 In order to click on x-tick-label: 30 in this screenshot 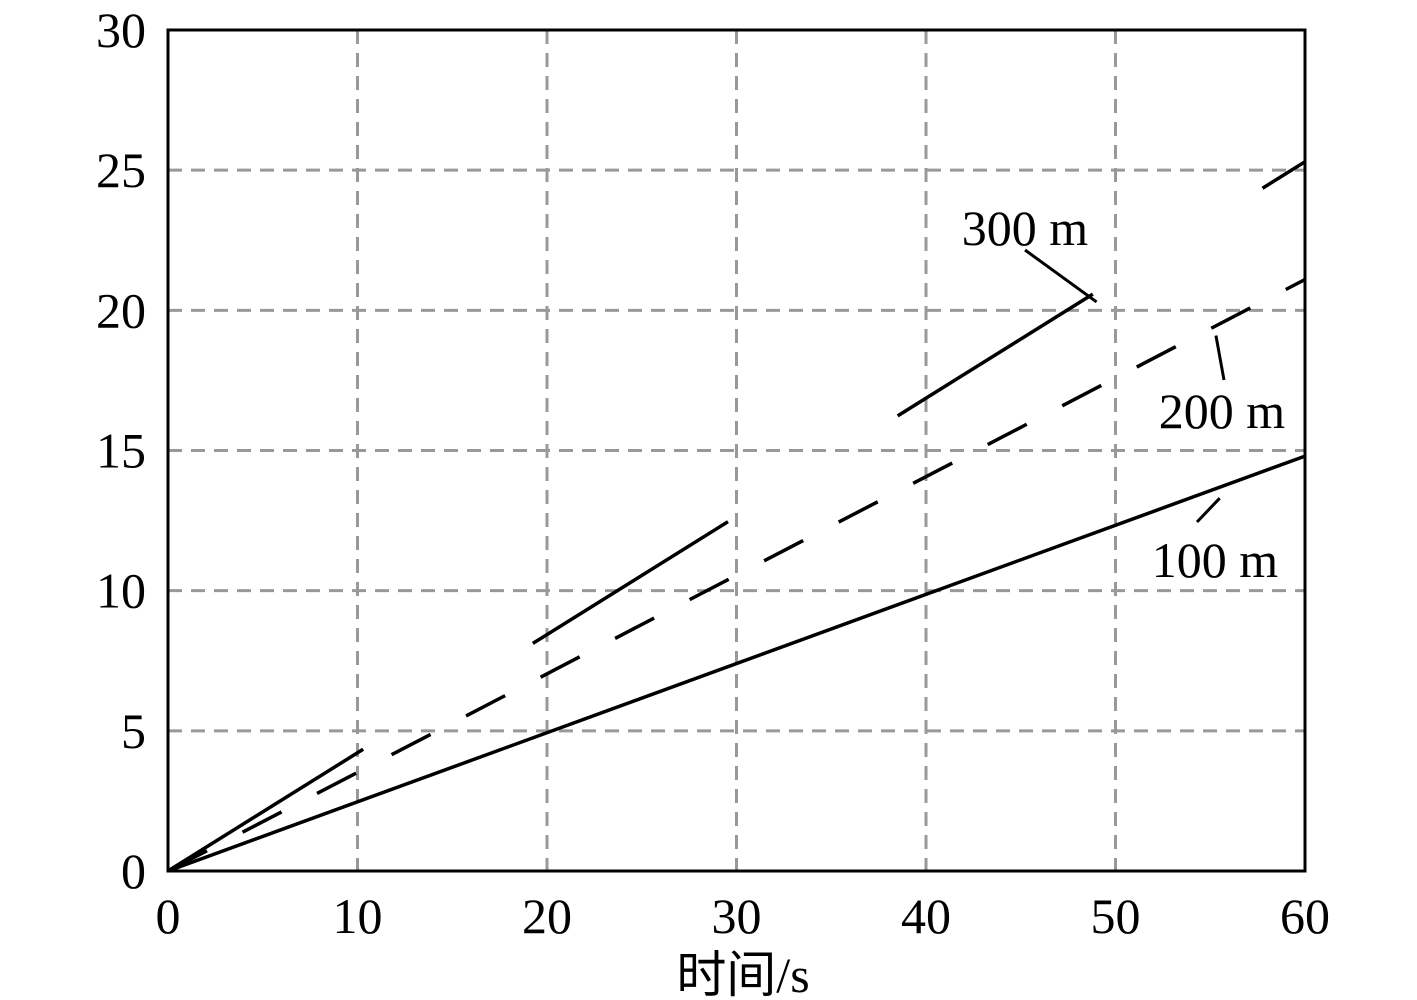, I will do `click(737, 916)`.